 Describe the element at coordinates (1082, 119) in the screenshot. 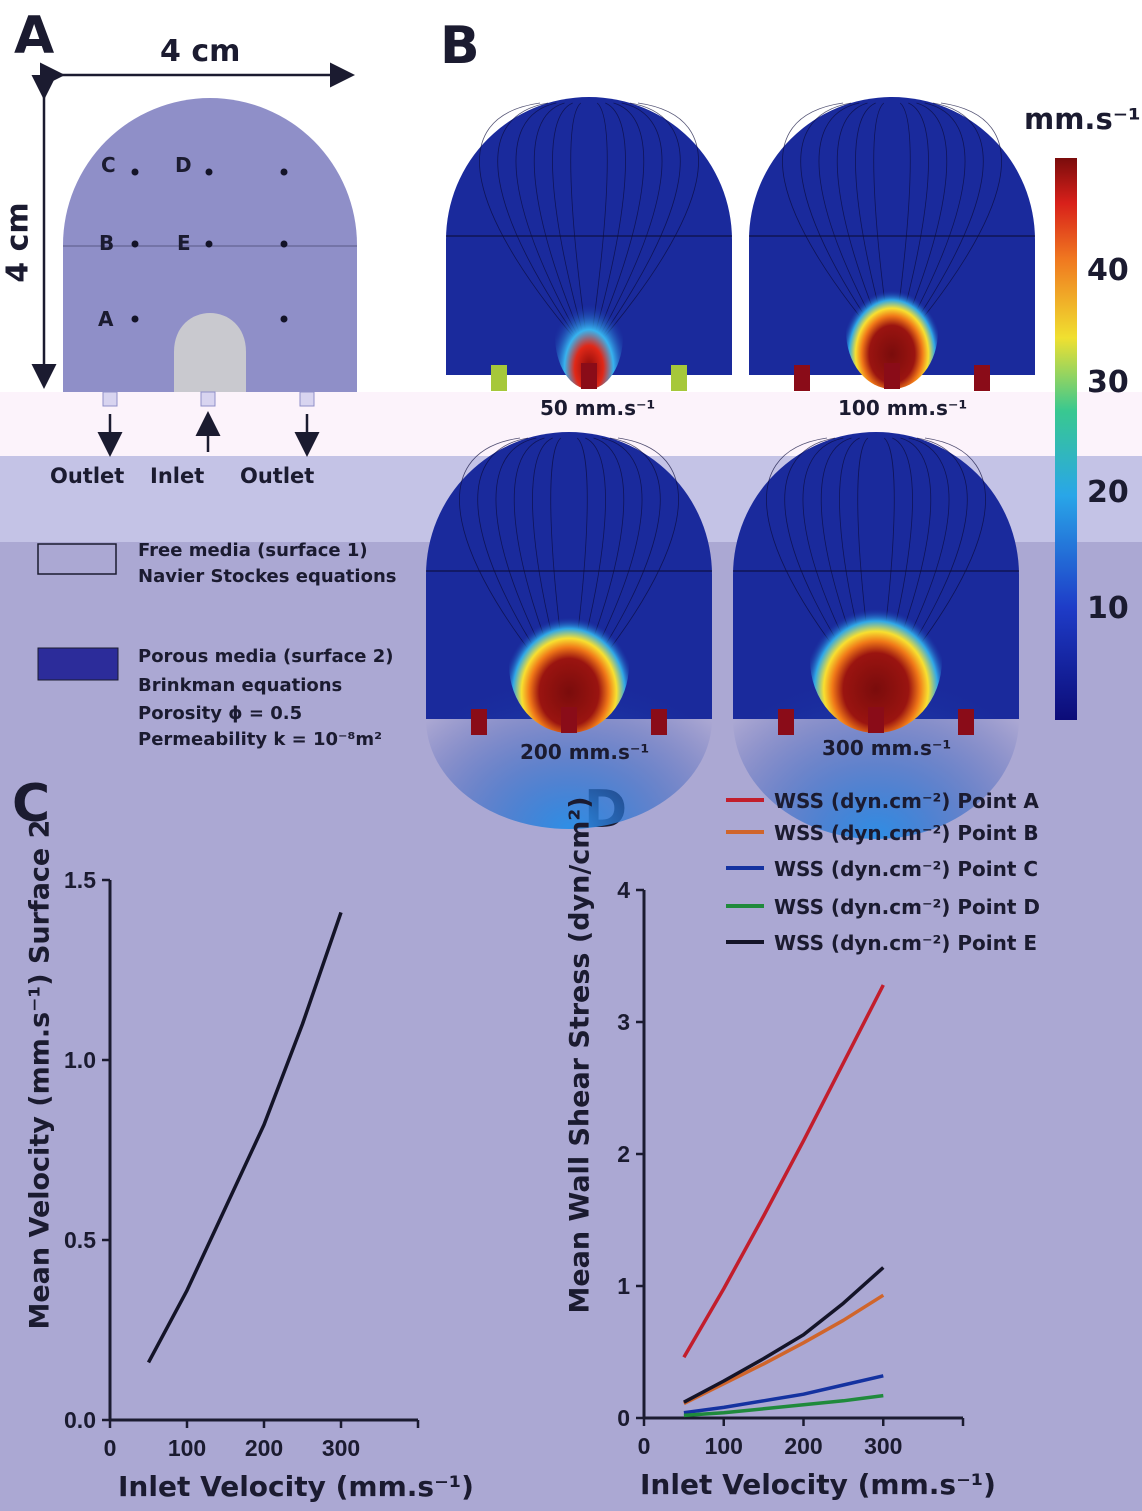

I see `colorbar-unit: mm.s⁻¹` at that location.